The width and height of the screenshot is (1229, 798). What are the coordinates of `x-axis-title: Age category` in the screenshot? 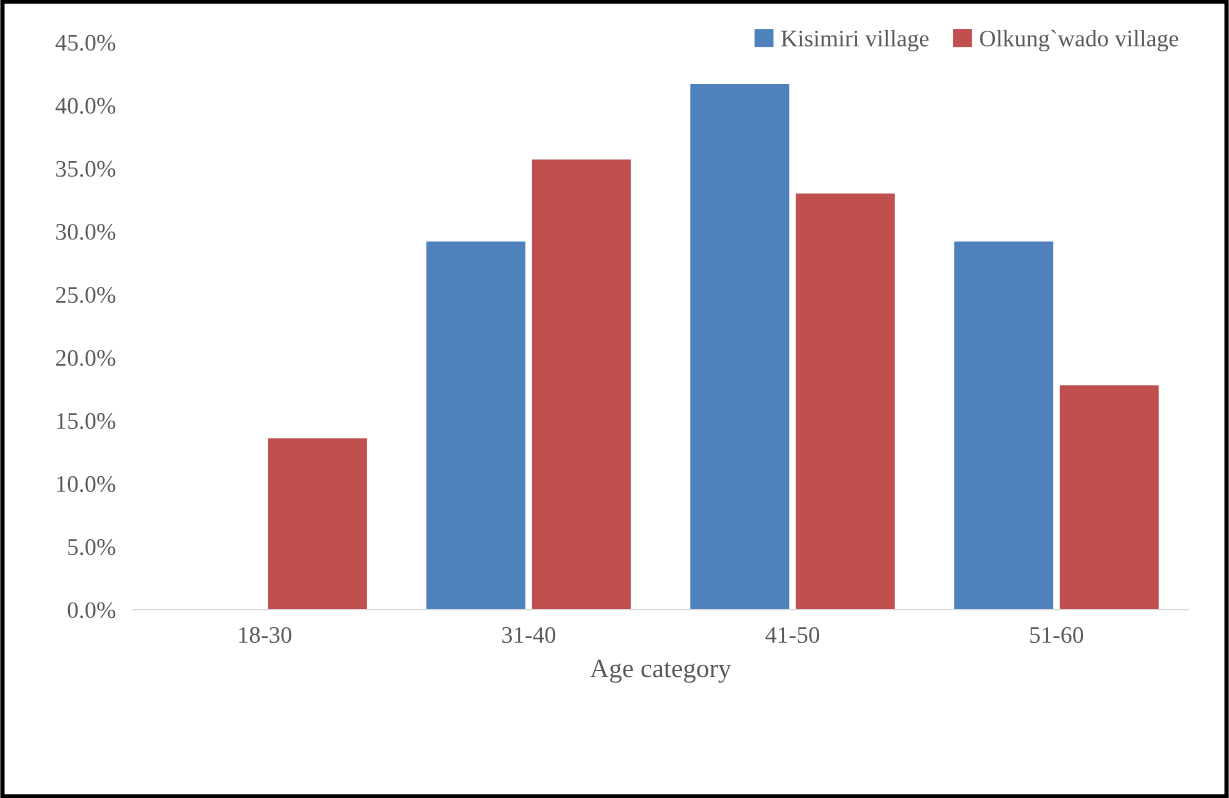 It's located at (661, 671).